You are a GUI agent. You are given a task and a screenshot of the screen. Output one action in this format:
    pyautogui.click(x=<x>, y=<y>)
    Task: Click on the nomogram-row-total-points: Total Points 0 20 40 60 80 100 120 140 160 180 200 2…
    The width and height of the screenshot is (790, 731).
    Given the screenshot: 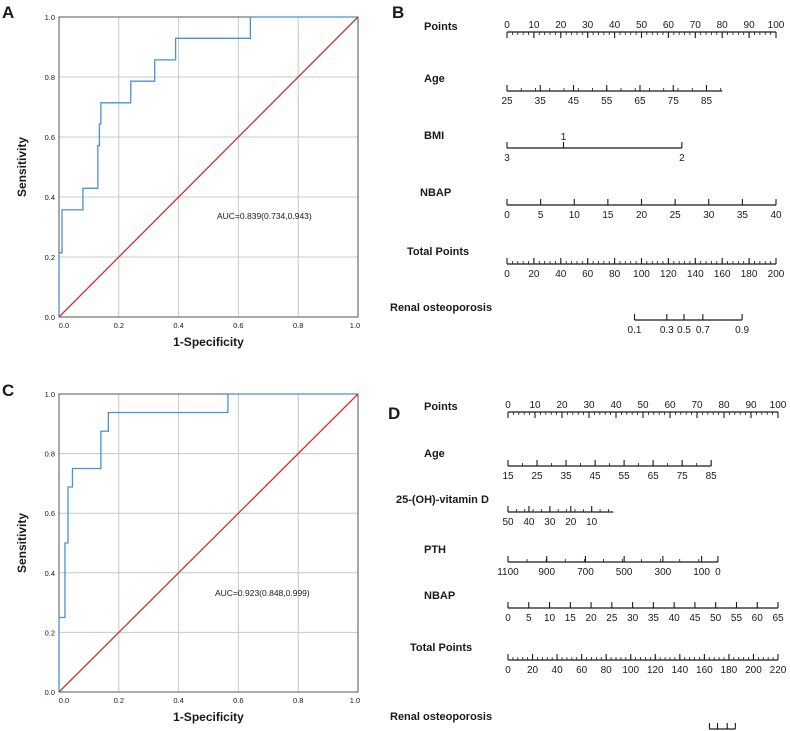 What is the action you would take?
    pyautogui.click(x=598, y=659)
    